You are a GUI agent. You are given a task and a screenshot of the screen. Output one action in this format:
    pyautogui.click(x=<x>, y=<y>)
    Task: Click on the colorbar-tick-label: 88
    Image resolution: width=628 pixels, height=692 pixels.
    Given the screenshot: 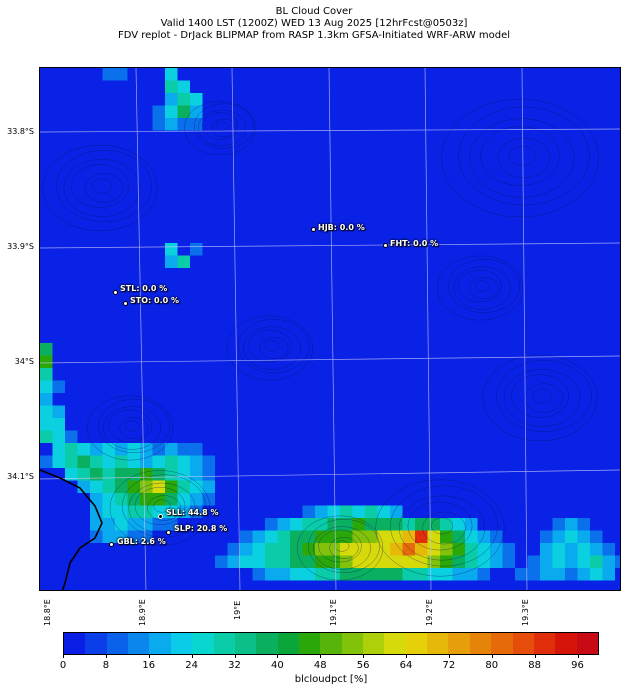 What is the action you would take?
    pyautogui.click(x=535, y=665)
    